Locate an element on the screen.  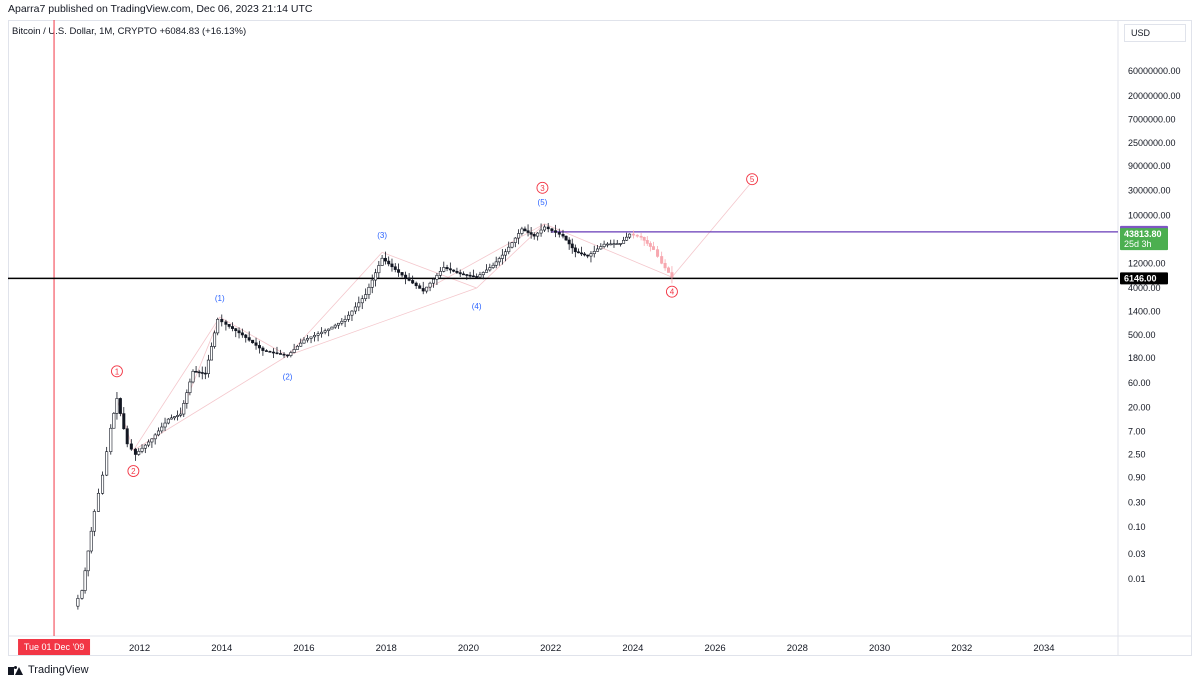
x-tick-label: 2032 is located at coordinates (961, 648).